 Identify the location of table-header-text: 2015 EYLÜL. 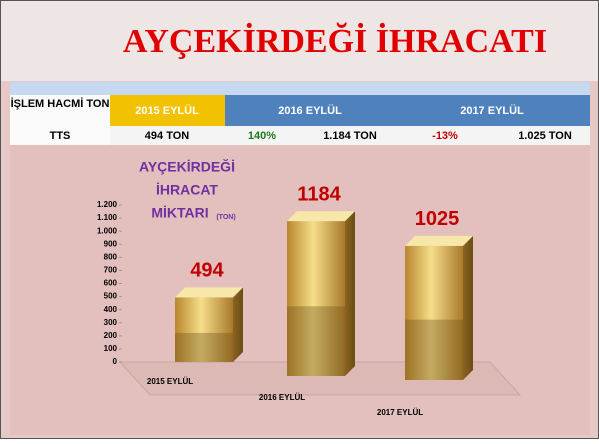
(167, 110).